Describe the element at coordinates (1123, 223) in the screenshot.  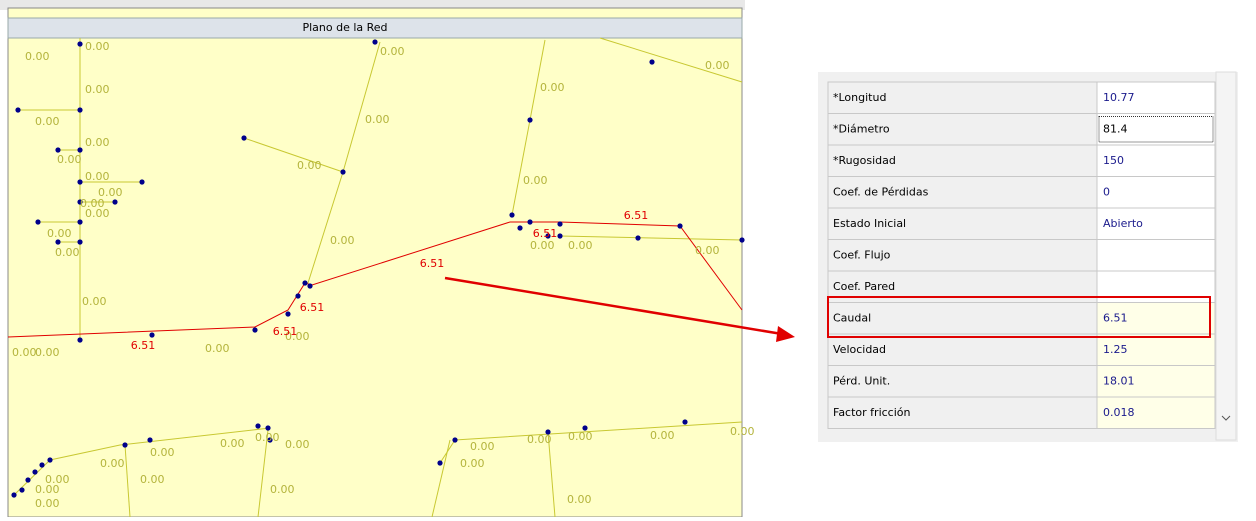
I see `property-value: Abierto` at that location.